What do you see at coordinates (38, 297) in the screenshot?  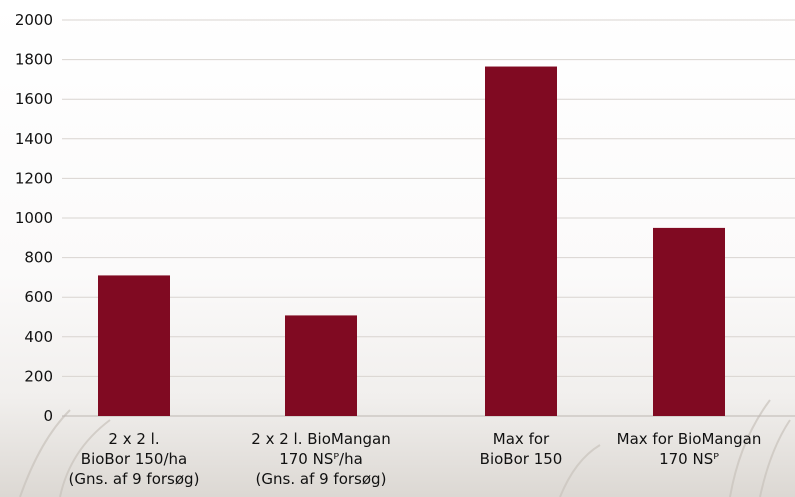 I see `y-tick-label: 600` at bounding box center [38, 297].